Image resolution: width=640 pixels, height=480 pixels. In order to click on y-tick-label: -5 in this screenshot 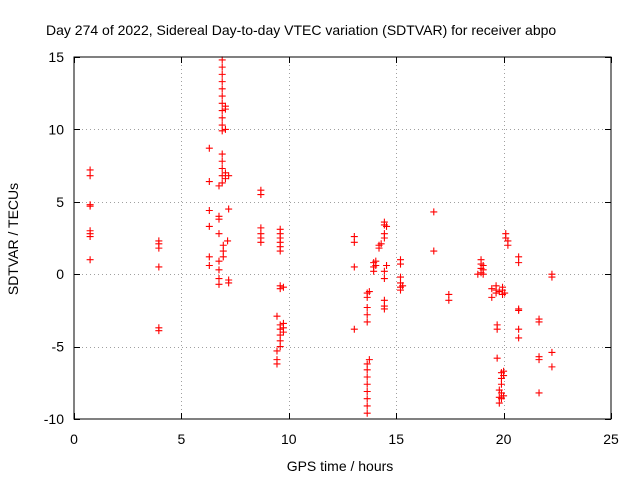, I will do `click(58, 347)`.